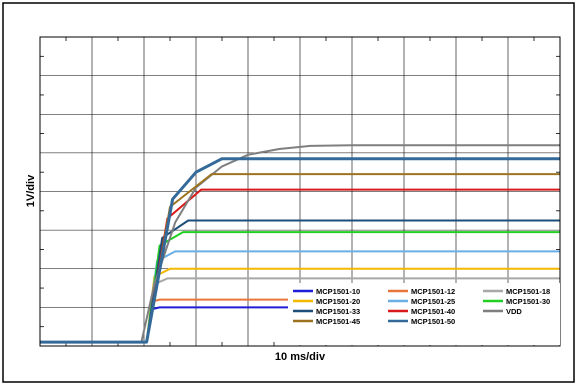 This screenshot has height=385, width=577. What do you see at coordinates (338, 311) in the screenshot?
I see `legend-label-mcp1501-33: MCP1501-33` at bounding box center [338, 311].